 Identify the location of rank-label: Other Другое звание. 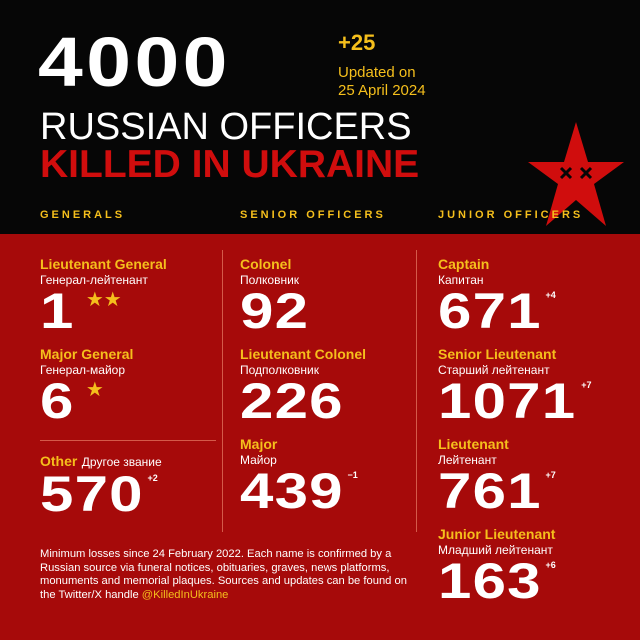
(101, 462).